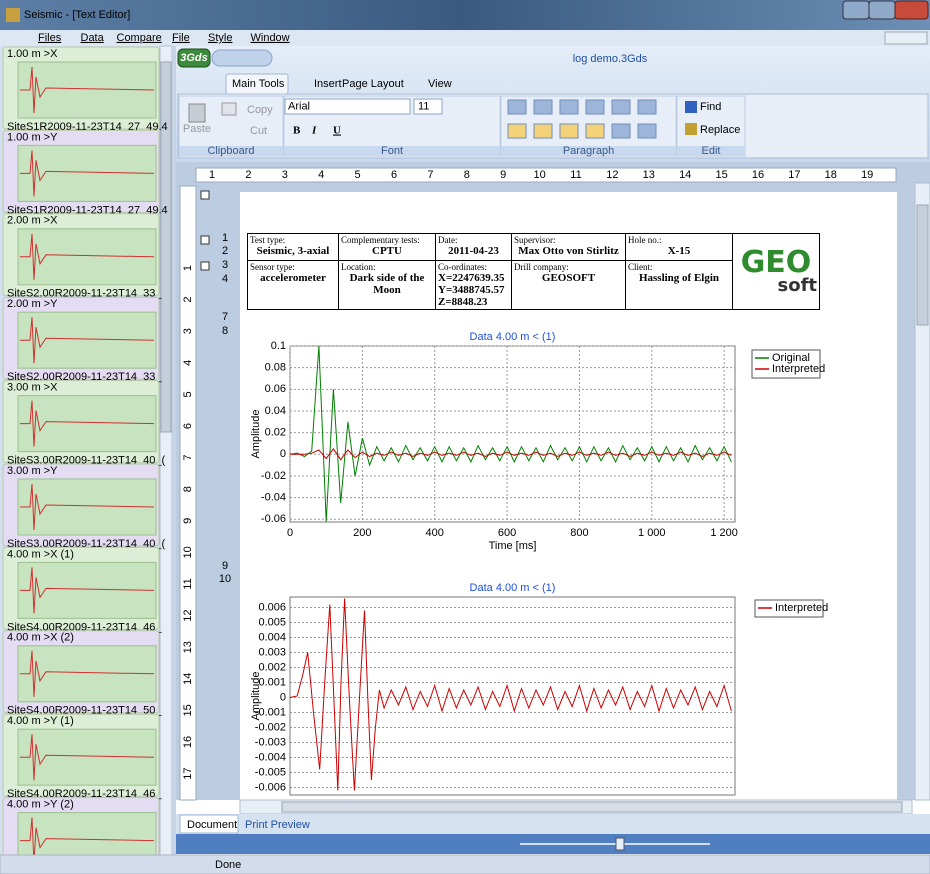  Describe the element at coordinates (448, 240) in the screenshot. I see `cell-label: Date:` at that location.